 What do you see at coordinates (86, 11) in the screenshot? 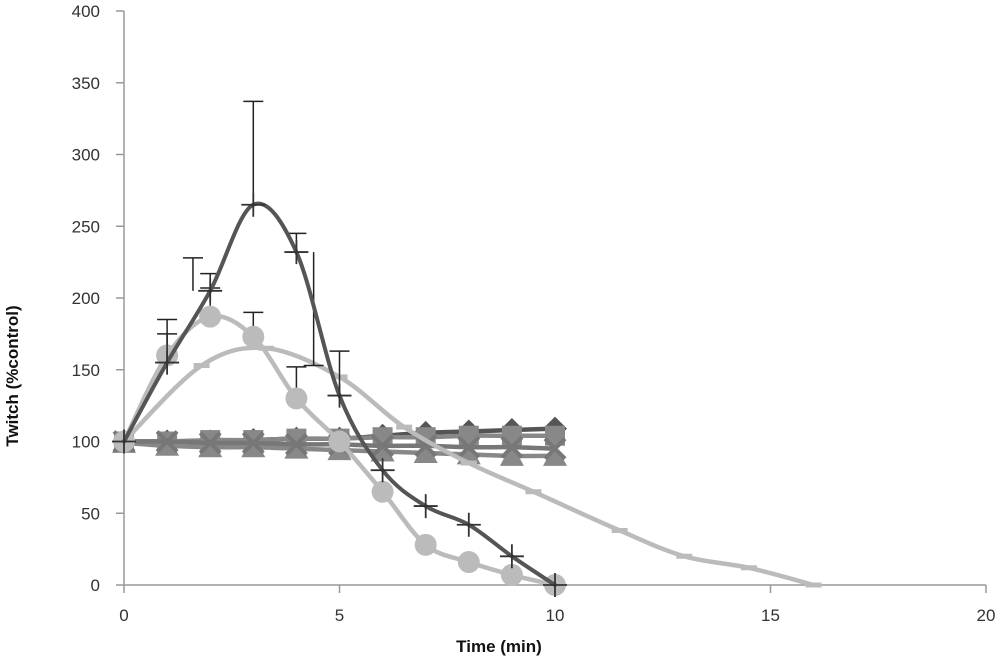
I see `y-tick-label: 400` at bounding box center [86, 11].